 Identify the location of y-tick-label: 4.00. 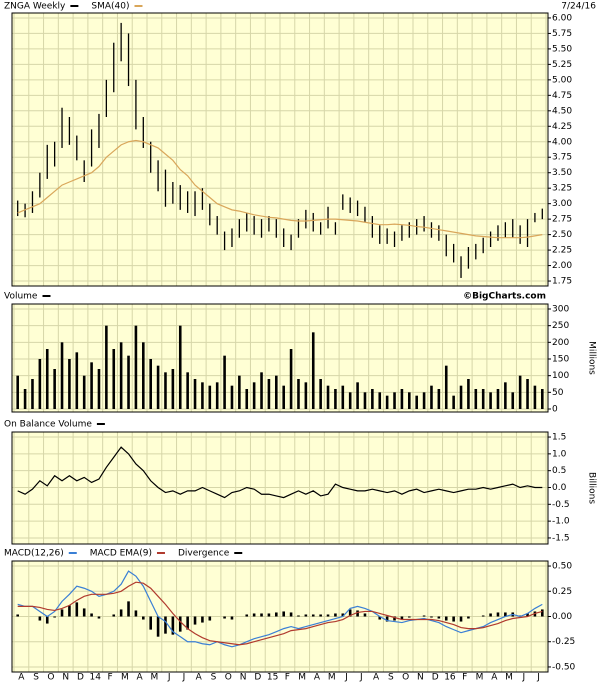
(562, 142).